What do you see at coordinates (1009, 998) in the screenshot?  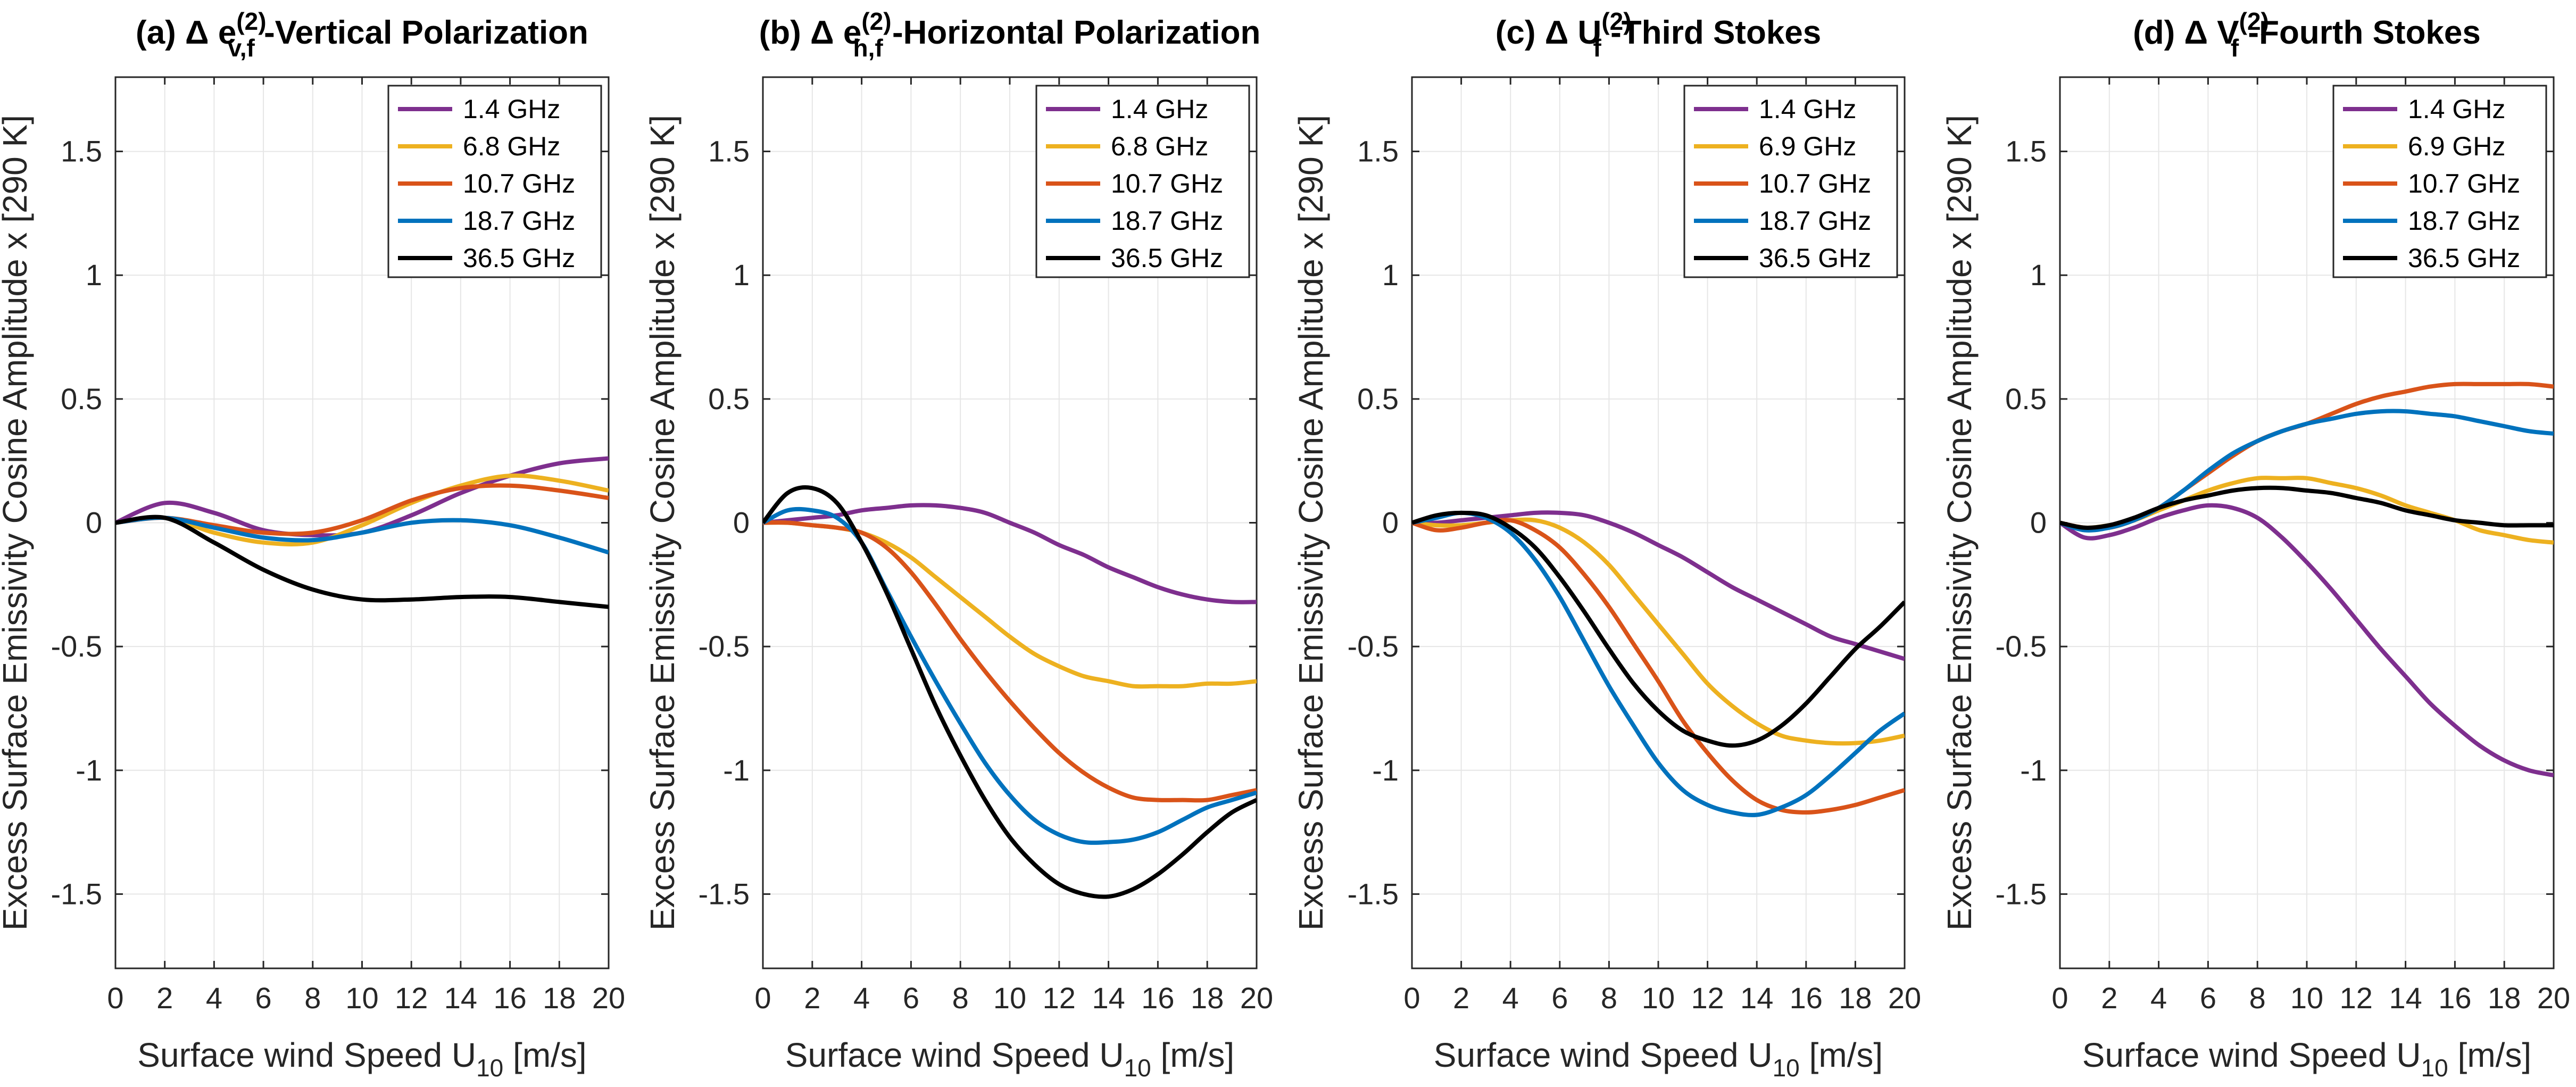 I see `x-tick-label: 10` at bounding box center [1009, 998].